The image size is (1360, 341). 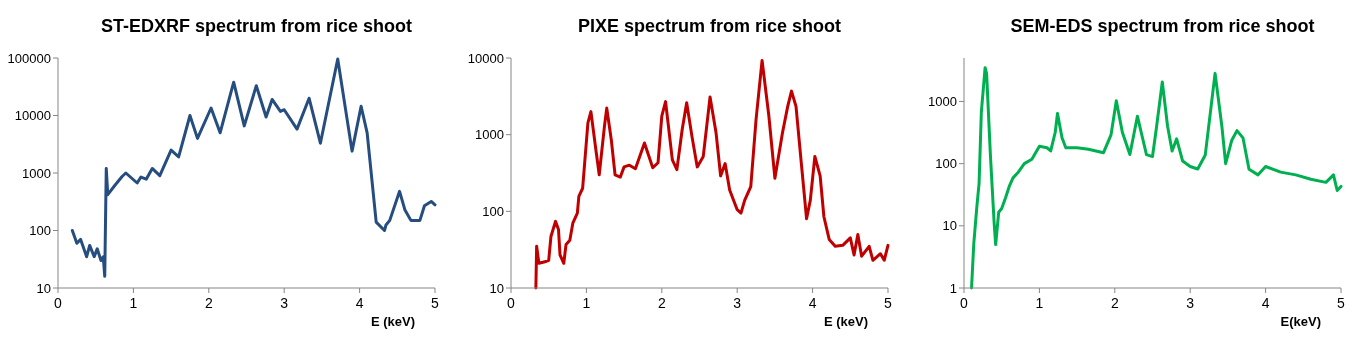 What do you see at coordinates (256, 26) in the screenshot?
I see `chart-title: ST-EDXRF spectrum from rice shoot` at bounding box center [256, 26].